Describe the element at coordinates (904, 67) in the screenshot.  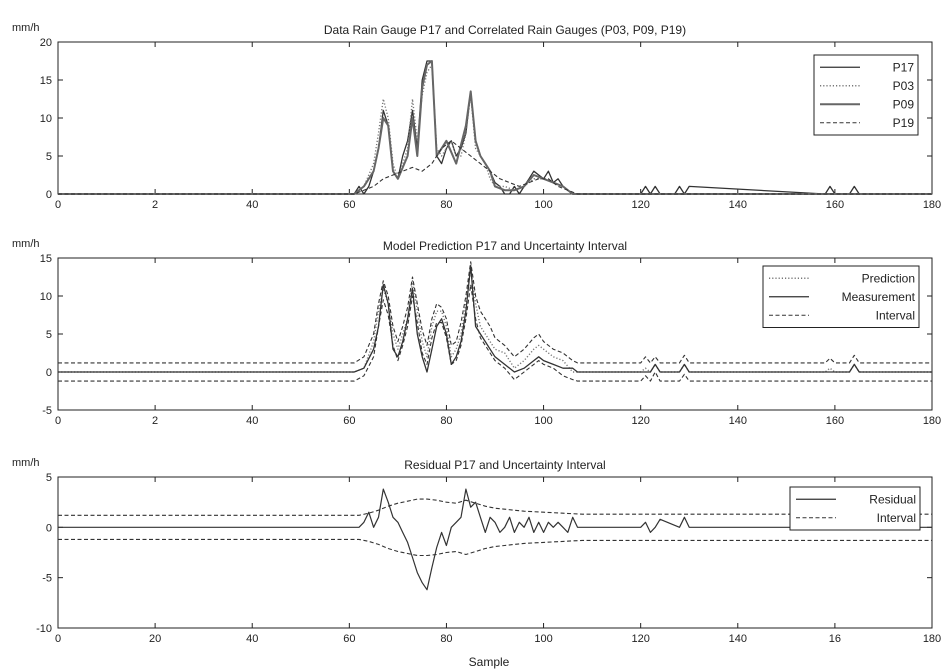
I see `legend-label: P17` at that location.